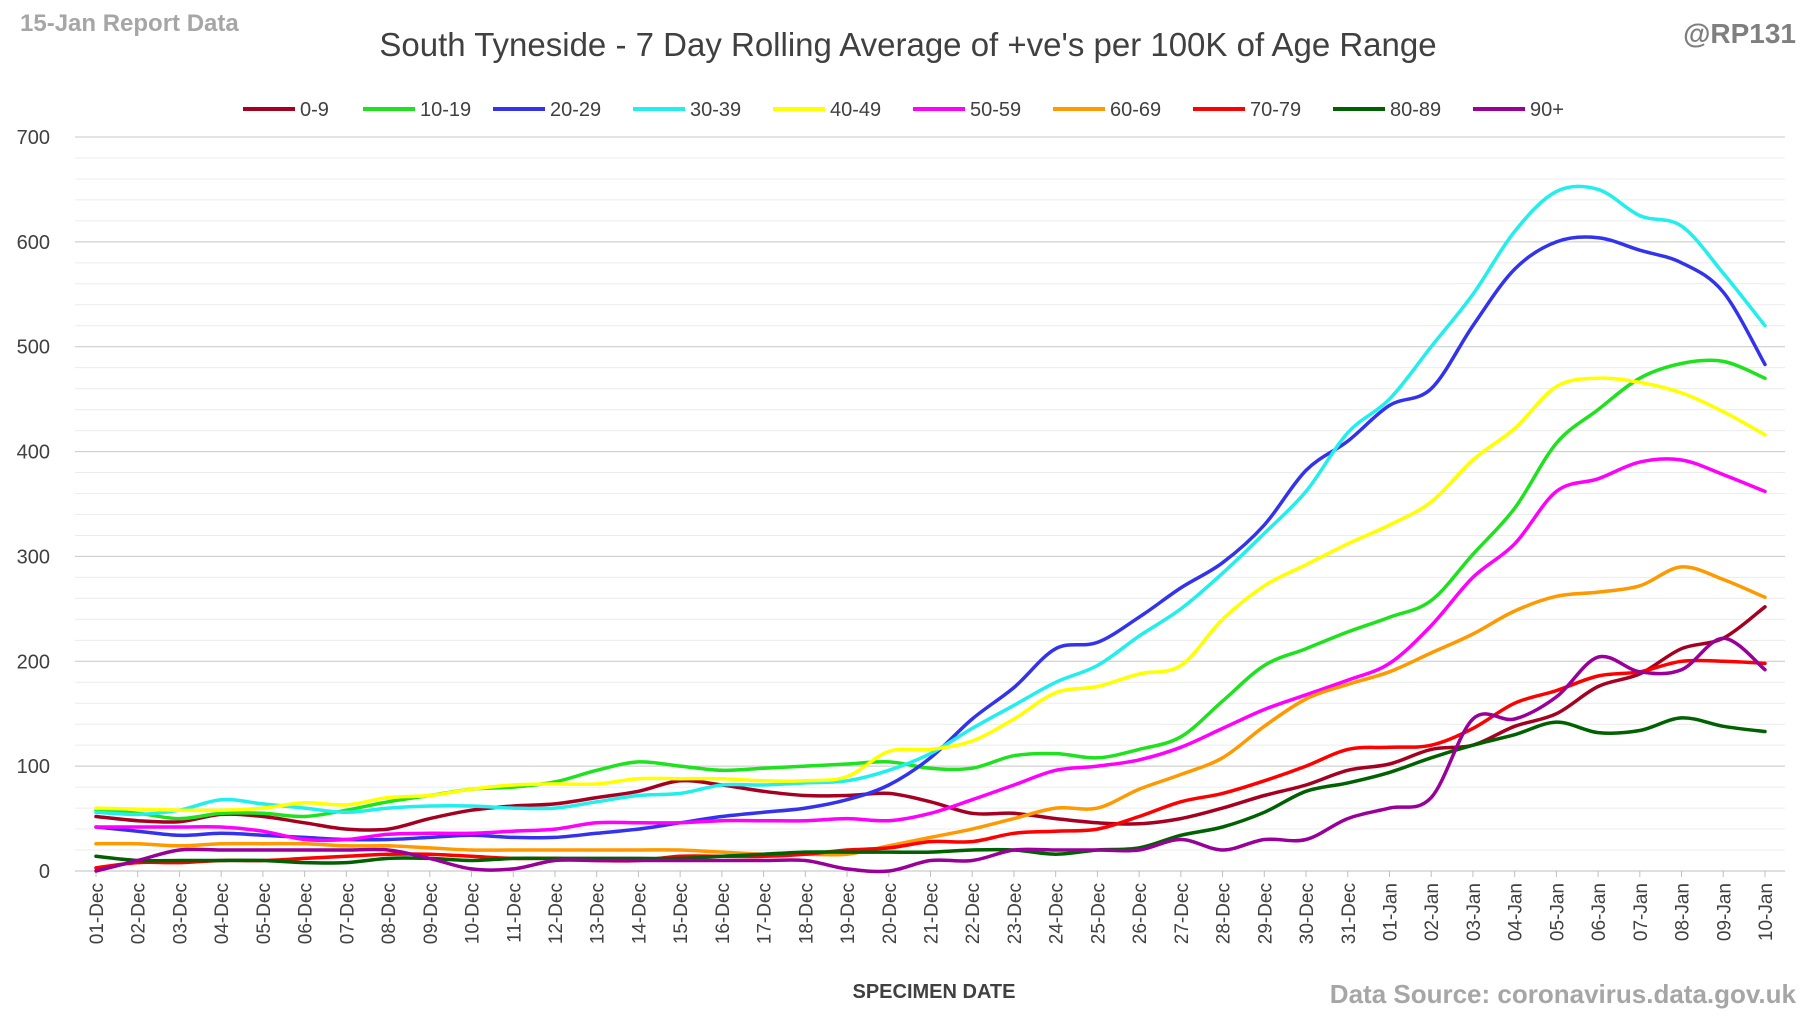 This screenshot has height=1022, width=1816. Describe the element at coordinates (765, 913) in the screenshot. I see `x-tick-label: 17-Dec` at that location.